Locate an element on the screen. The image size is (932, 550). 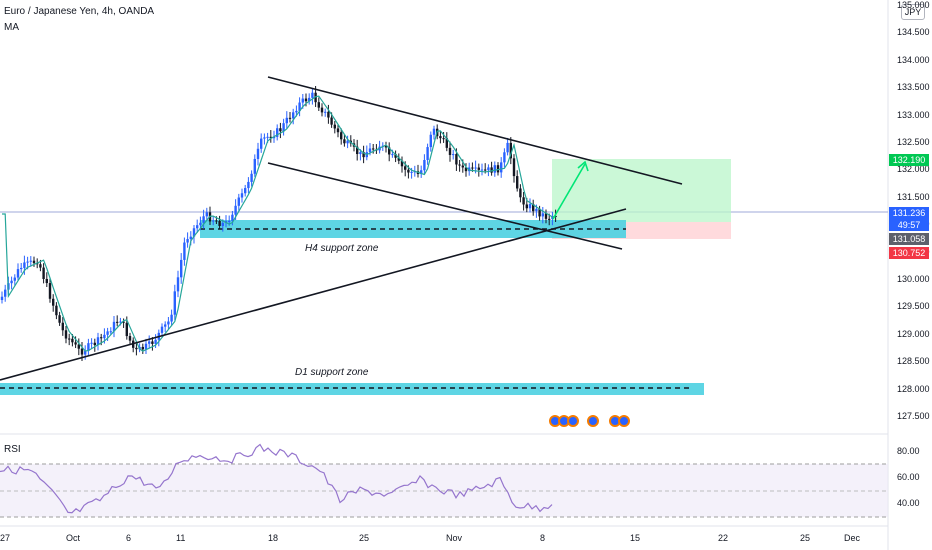
price-axis-label: 128.500 is located at coordinates (913, 361).